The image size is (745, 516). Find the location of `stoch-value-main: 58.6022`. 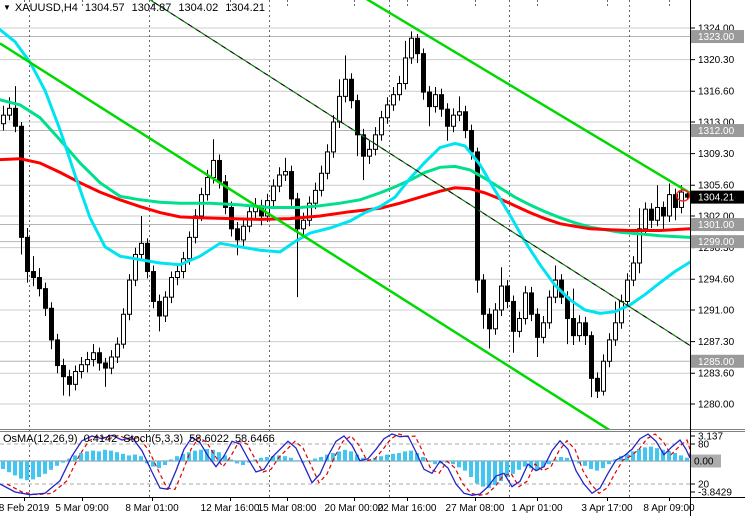

stoch-value-main: 58.6022 is located at coordinates (209, 439).